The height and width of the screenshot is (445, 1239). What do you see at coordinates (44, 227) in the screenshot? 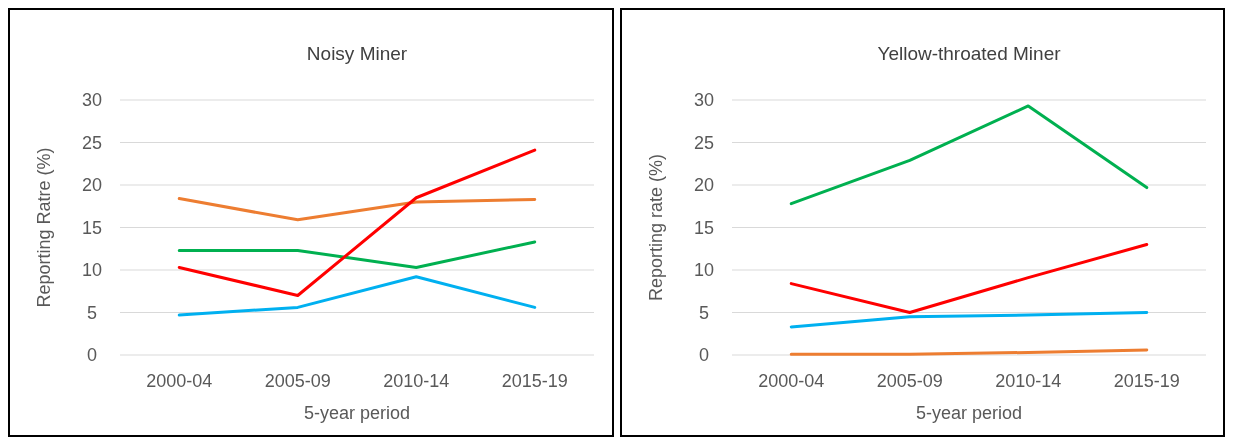
I see `y-axis-title: Reporting Ratre (%)` at bounding box center [44, 227].